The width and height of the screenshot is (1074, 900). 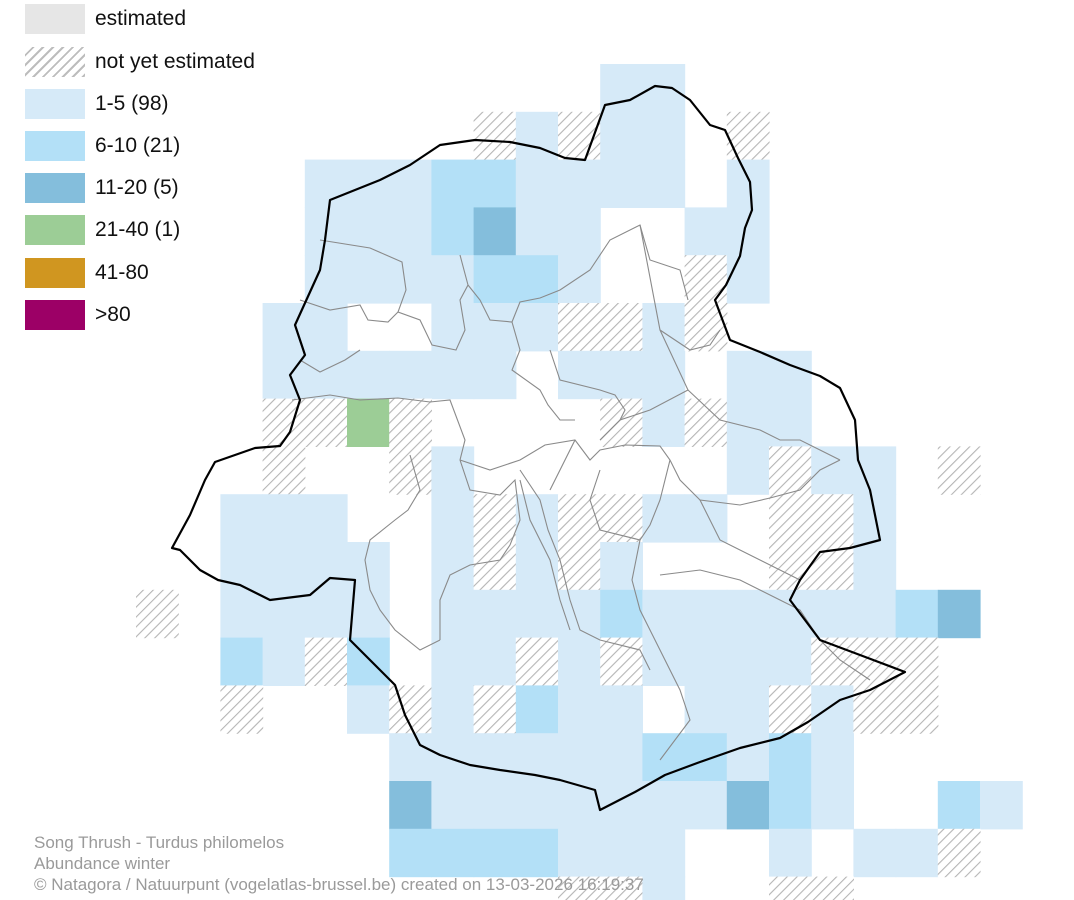 What do you see at coordinates (55, 19) in the screenshot?
I see `legend-swatch-estimated` at bounding box center [55, 19].